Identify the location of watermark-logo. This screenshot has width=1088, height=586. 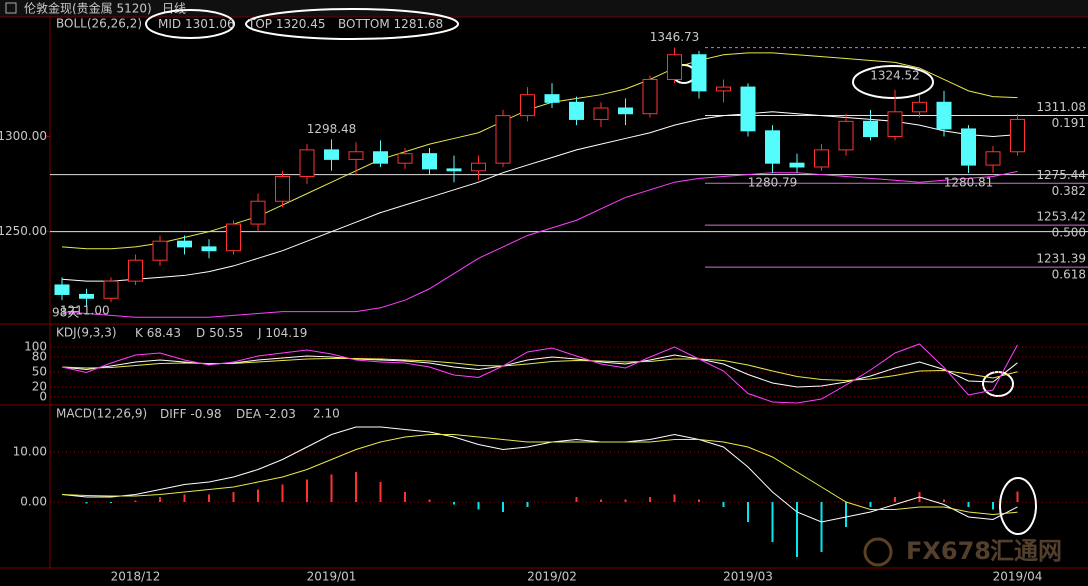
(878, 552).